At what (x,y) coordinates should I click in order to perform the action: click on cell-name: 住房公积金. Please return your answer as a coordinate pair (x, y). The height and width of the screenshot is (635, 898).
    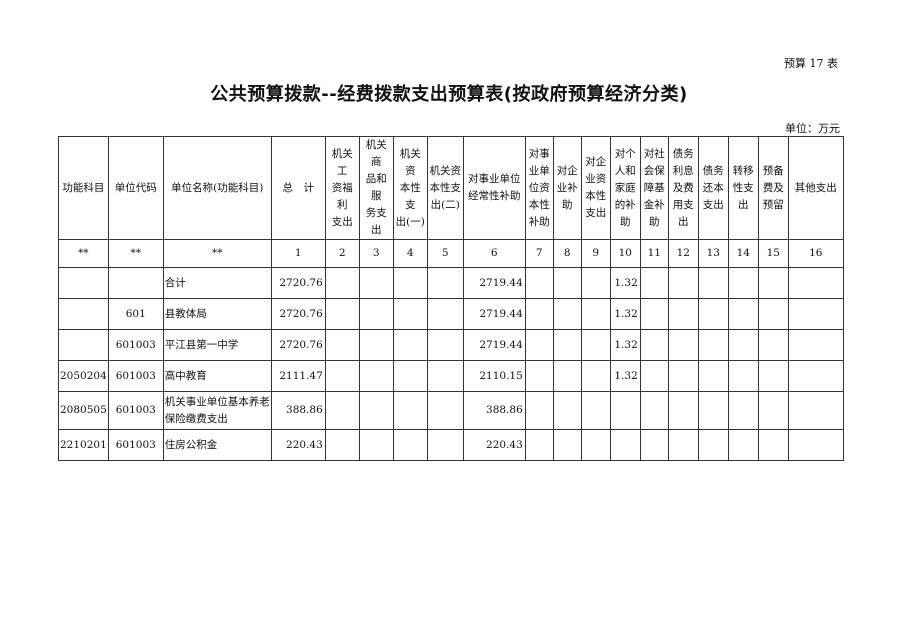
    Looking at the image, I should click on (217, 445).